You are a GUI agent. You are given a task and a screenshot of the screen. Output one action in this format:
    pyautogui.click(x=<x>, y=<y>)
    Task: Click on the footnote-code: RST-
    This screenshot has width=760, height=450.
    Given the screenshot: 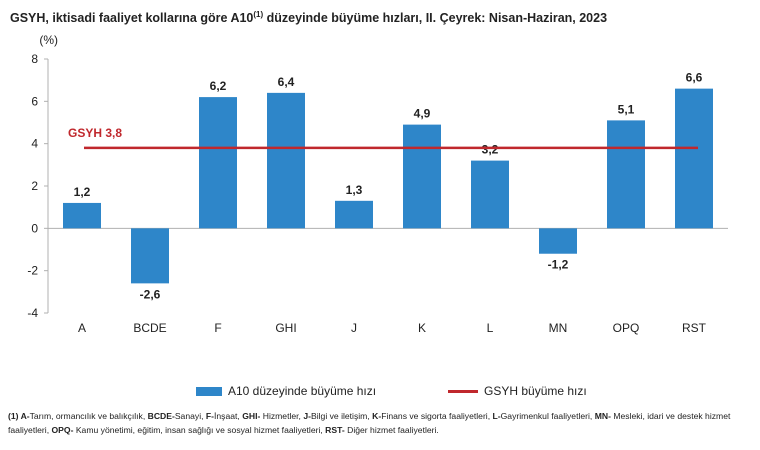 What is the action you would take?
    pyautogui.click(x=335, y=430)
    